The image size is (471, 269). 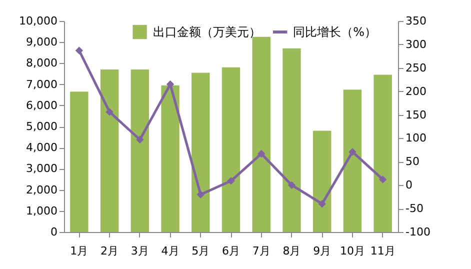 What do you see at coordinates (79, 251) in the screenshot?
I see `x-tick-label: 1月` at bounding box center [79, 251].